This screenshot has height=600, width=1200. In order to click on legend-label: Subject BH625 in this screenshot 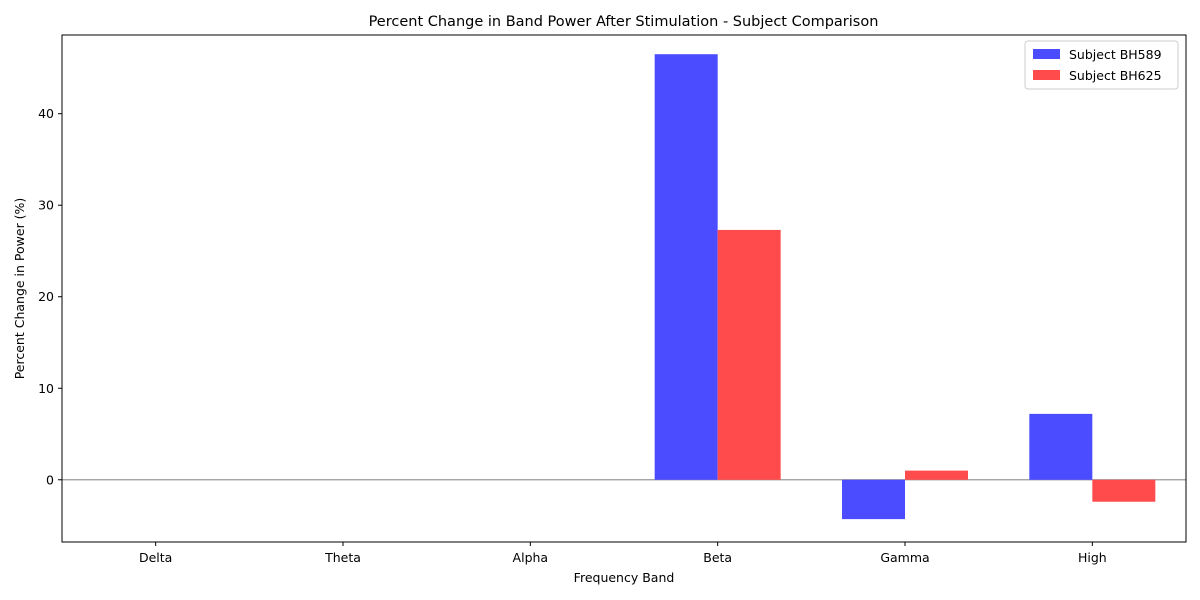, I will do `click(1115, 75)`.